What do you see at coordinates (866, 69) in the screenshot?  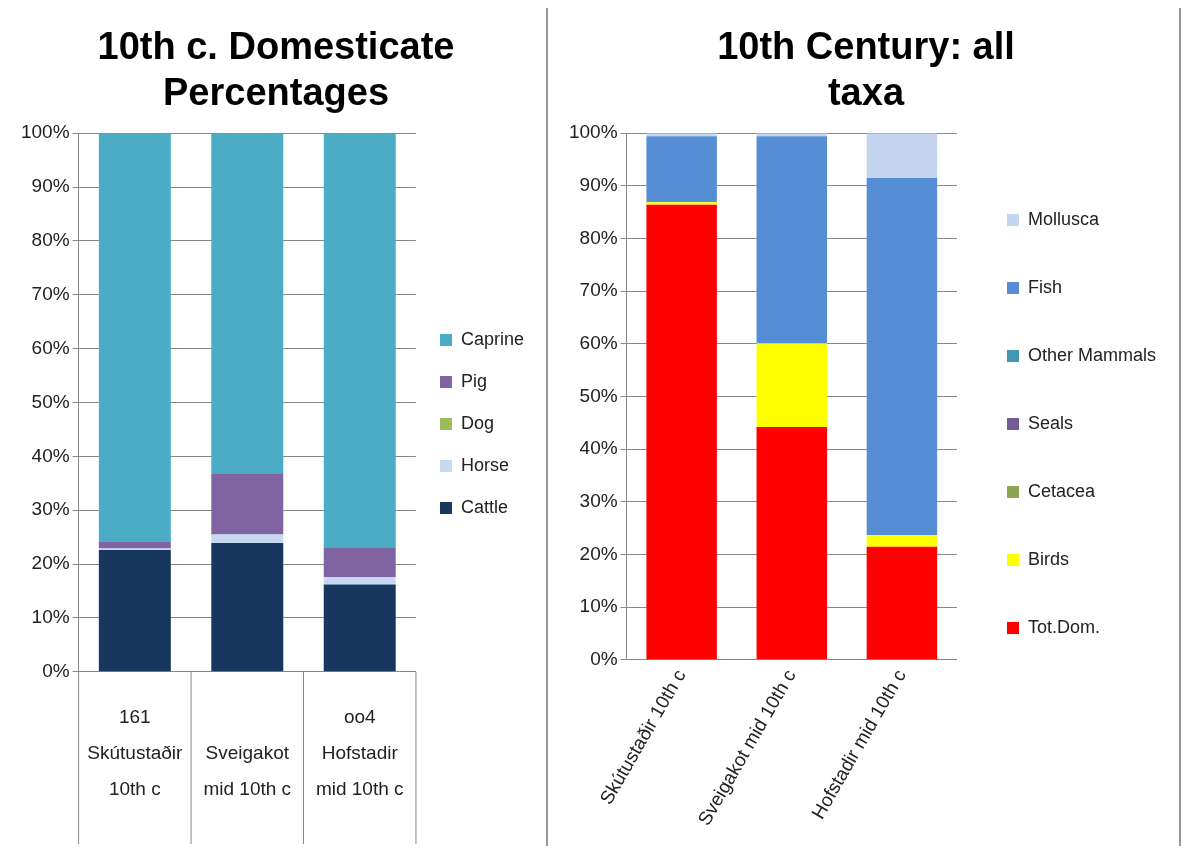 I see `chart-title: 10th Century: all taxa` at bounding box center [866, 69].